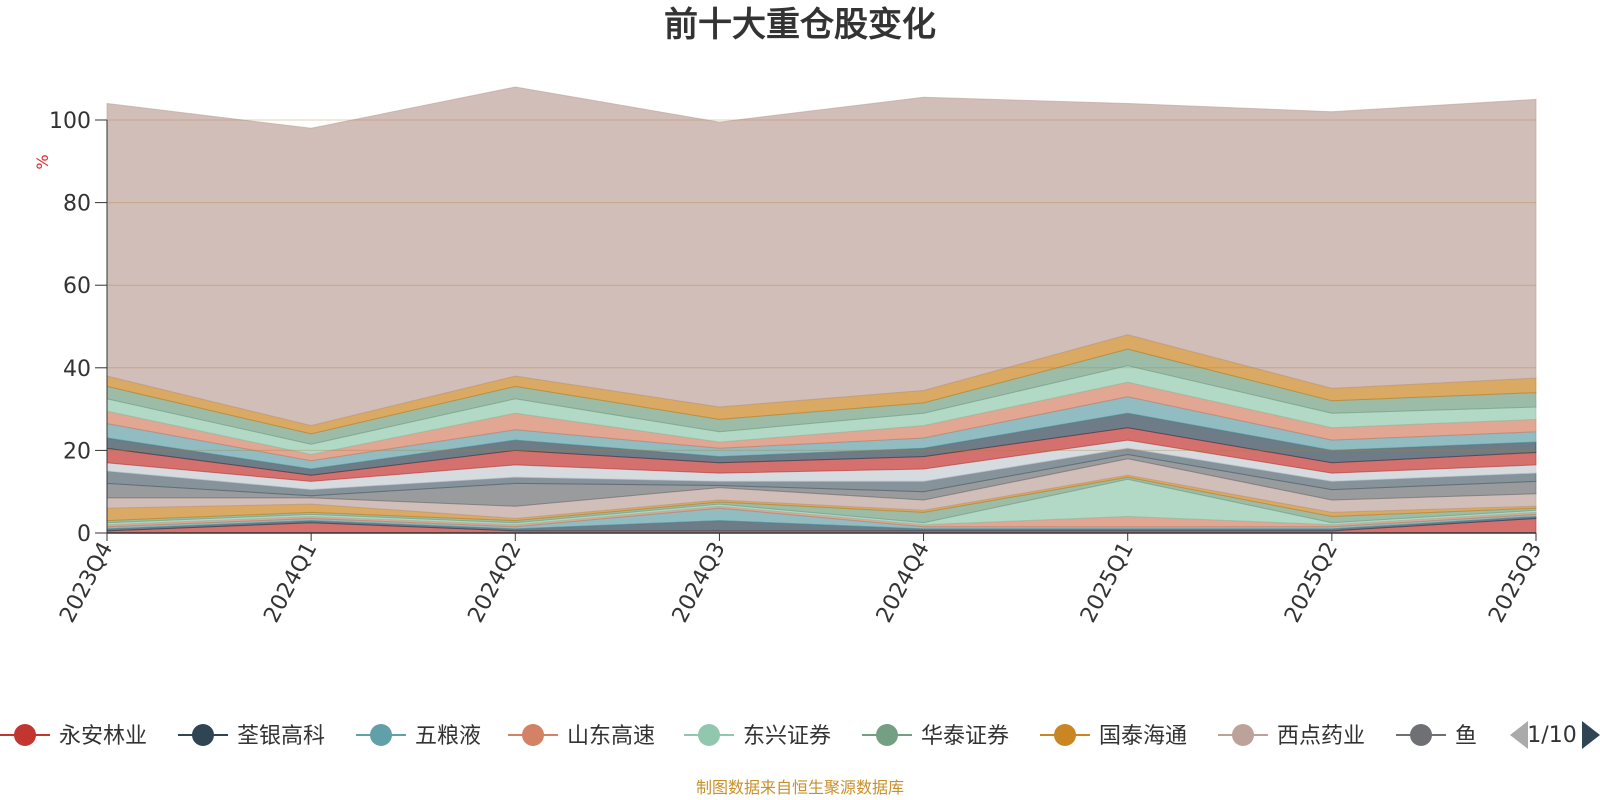  I want to click on triangle-left-icon, so click(1519, 735).